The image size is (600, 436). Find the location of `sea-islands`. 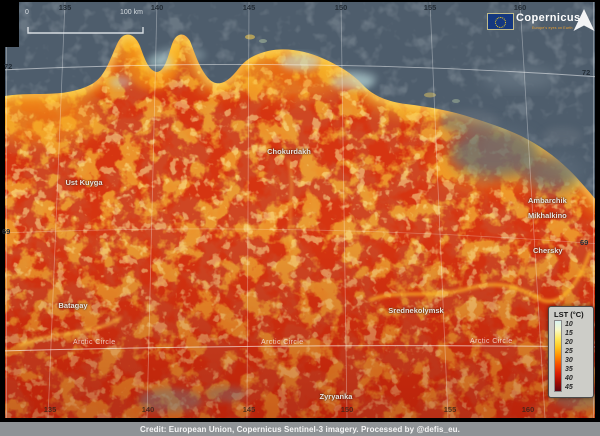

sea-islands is located at coordinates (352, 68).